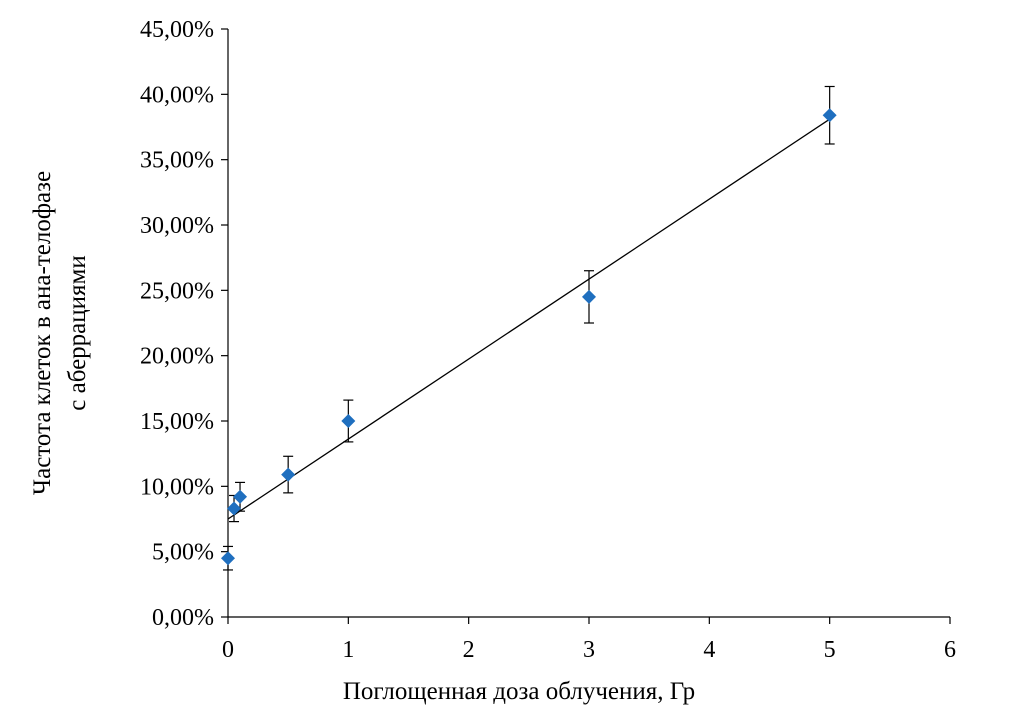  Describe the element at coordinates (177, 487) in the screenshot. I see `y-tick-label: 10,00%` at that location.